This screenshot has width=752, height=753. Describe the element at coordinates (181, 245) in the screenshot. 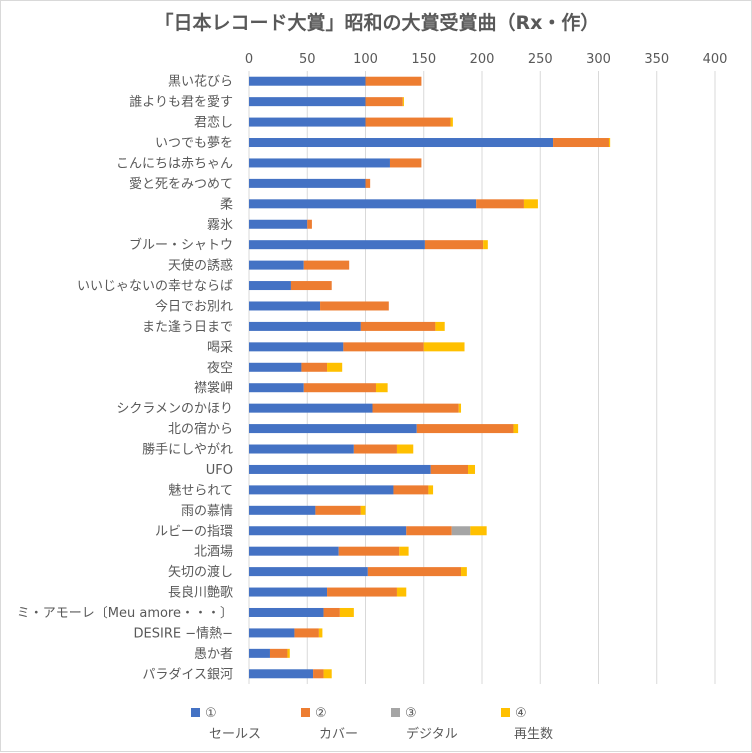

I see `y-tick-label: ブルー・シャトウ` at that location.